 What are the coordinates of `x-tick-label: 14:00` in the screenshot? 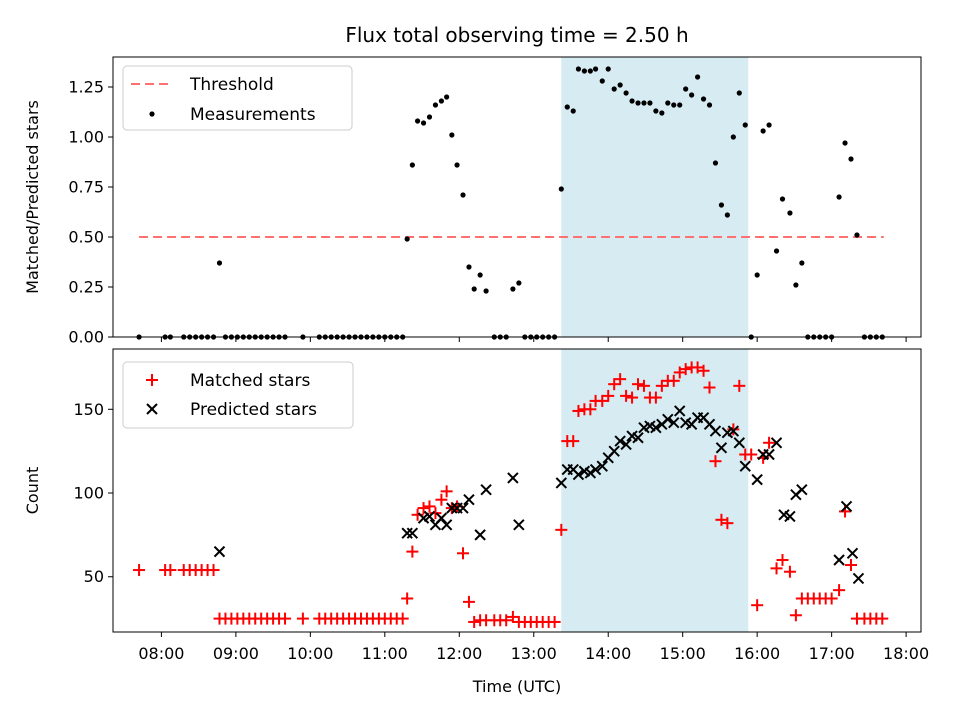 It's located at (608, 653).